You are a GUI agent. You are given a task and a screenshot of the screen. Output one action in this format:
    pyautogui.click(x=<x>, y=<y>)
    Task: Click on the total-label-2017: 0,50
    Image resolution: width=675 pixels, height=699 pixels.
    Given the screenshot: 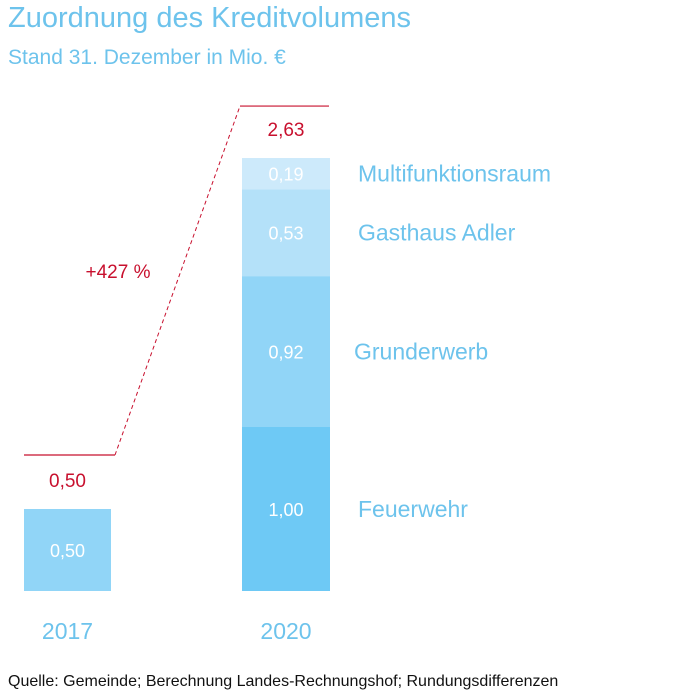 What is the action you would take?
    pyautogui.click(x=67, y=481)
    